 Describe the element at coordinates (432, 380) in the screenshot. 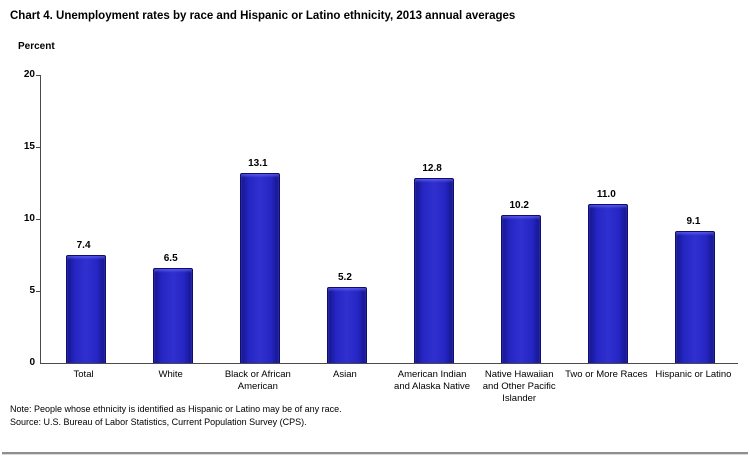

I see `x-axis-category-label: American Indian and Alaska Native` at that location.